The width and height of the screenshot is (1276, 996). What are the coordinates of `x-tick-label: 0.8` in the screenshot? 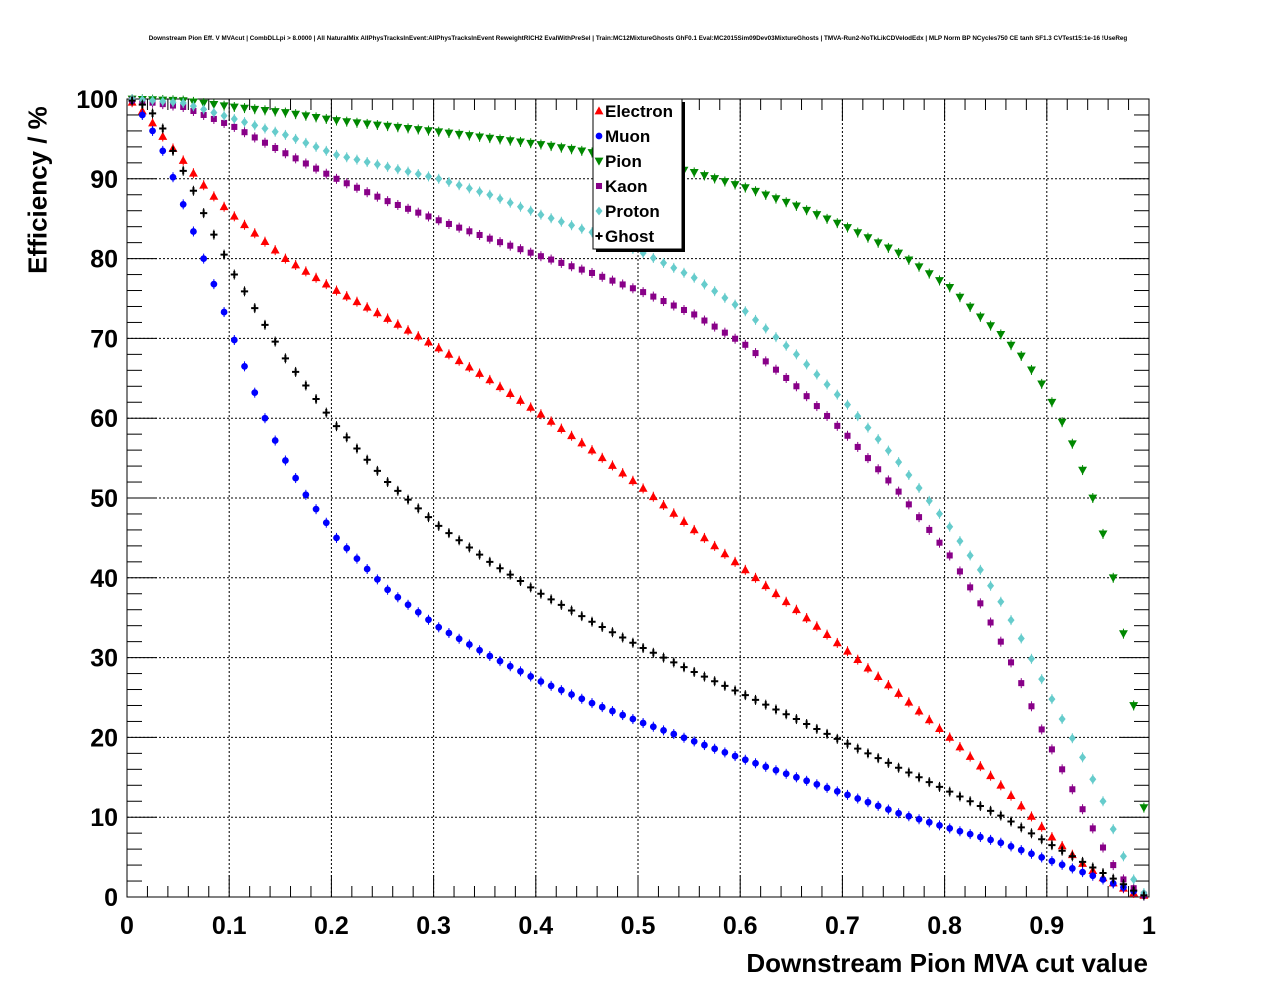 It's located at (944, 926).